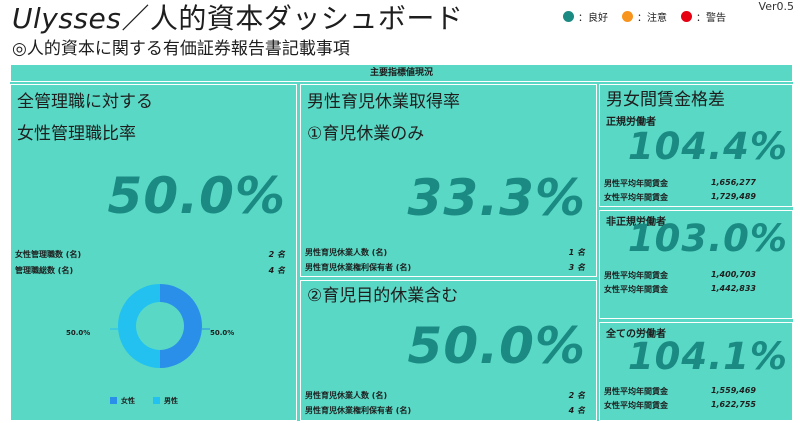 The image size is (800, 423). Describe the element at coordinates (78, 333) in the screenshot. I see `data-label-male: 50.0%` at that location.